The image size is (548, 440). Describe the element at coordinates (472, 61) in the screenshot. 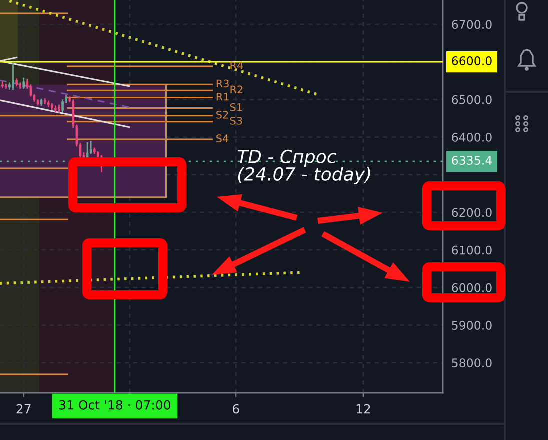

I see `ref-line-label: 6600.0` at that location.